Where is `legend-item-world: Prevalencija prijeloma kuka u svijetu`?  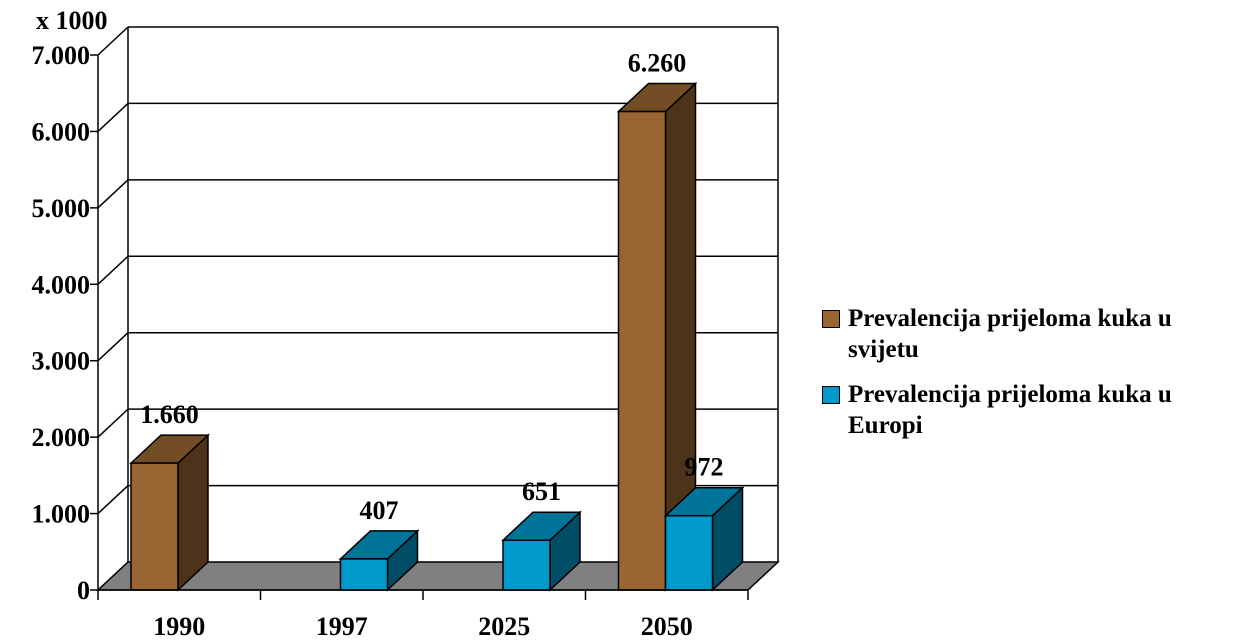 legend-item-world: Prevalencija prijeloma kuka u svijetu is located at coordinates (1034, 334).